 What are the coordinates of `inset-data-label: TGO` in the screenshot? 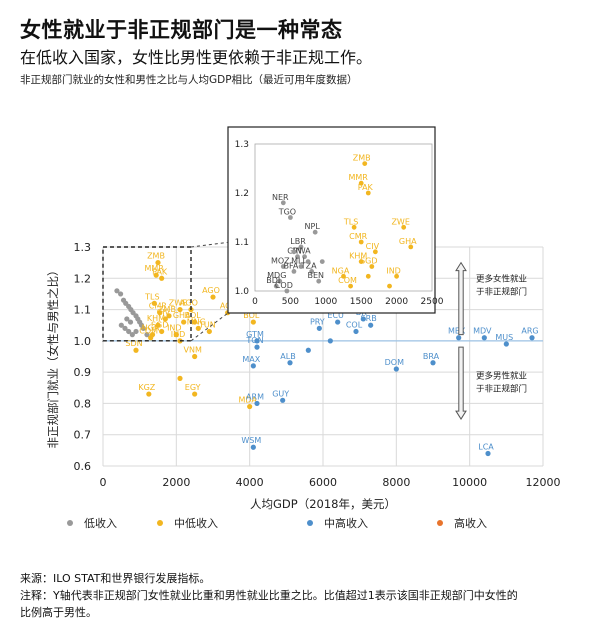 It's located at (287, 212).